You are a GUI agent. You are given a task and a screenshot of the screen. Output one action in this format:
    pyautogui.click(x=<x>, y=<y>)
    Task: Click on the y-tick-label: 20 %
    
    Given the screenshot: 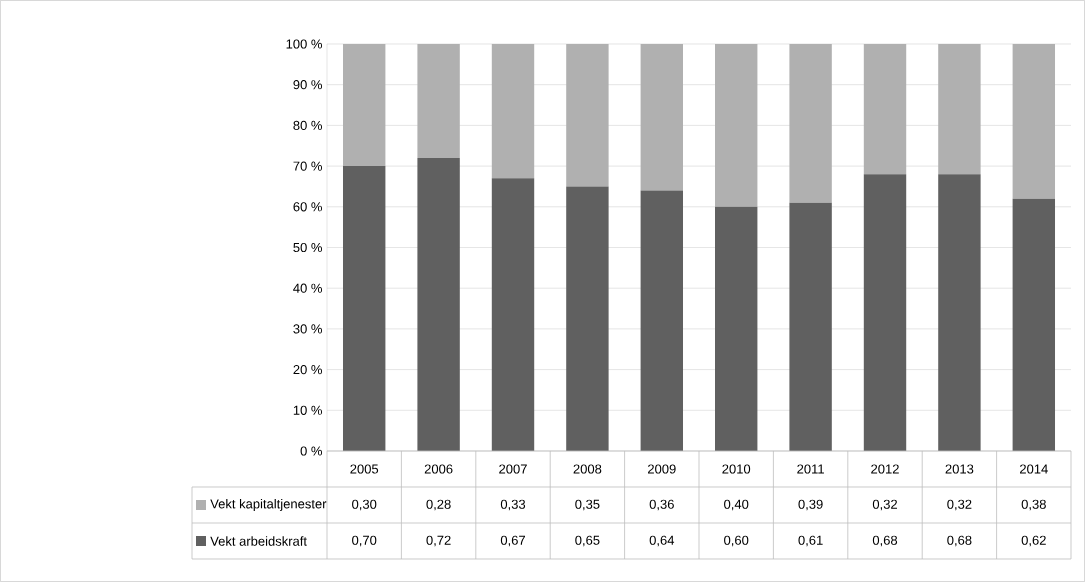 What is the action you would take?
    pyautogui.click(x=307, y=369)
    